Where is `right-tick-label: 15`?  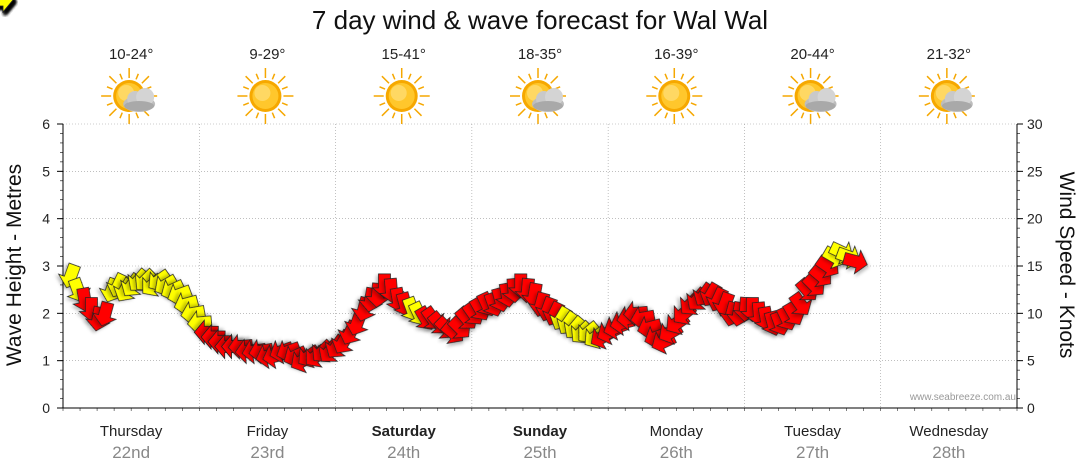
right-tick-label: 15 is located at coordinates (1035, 266).